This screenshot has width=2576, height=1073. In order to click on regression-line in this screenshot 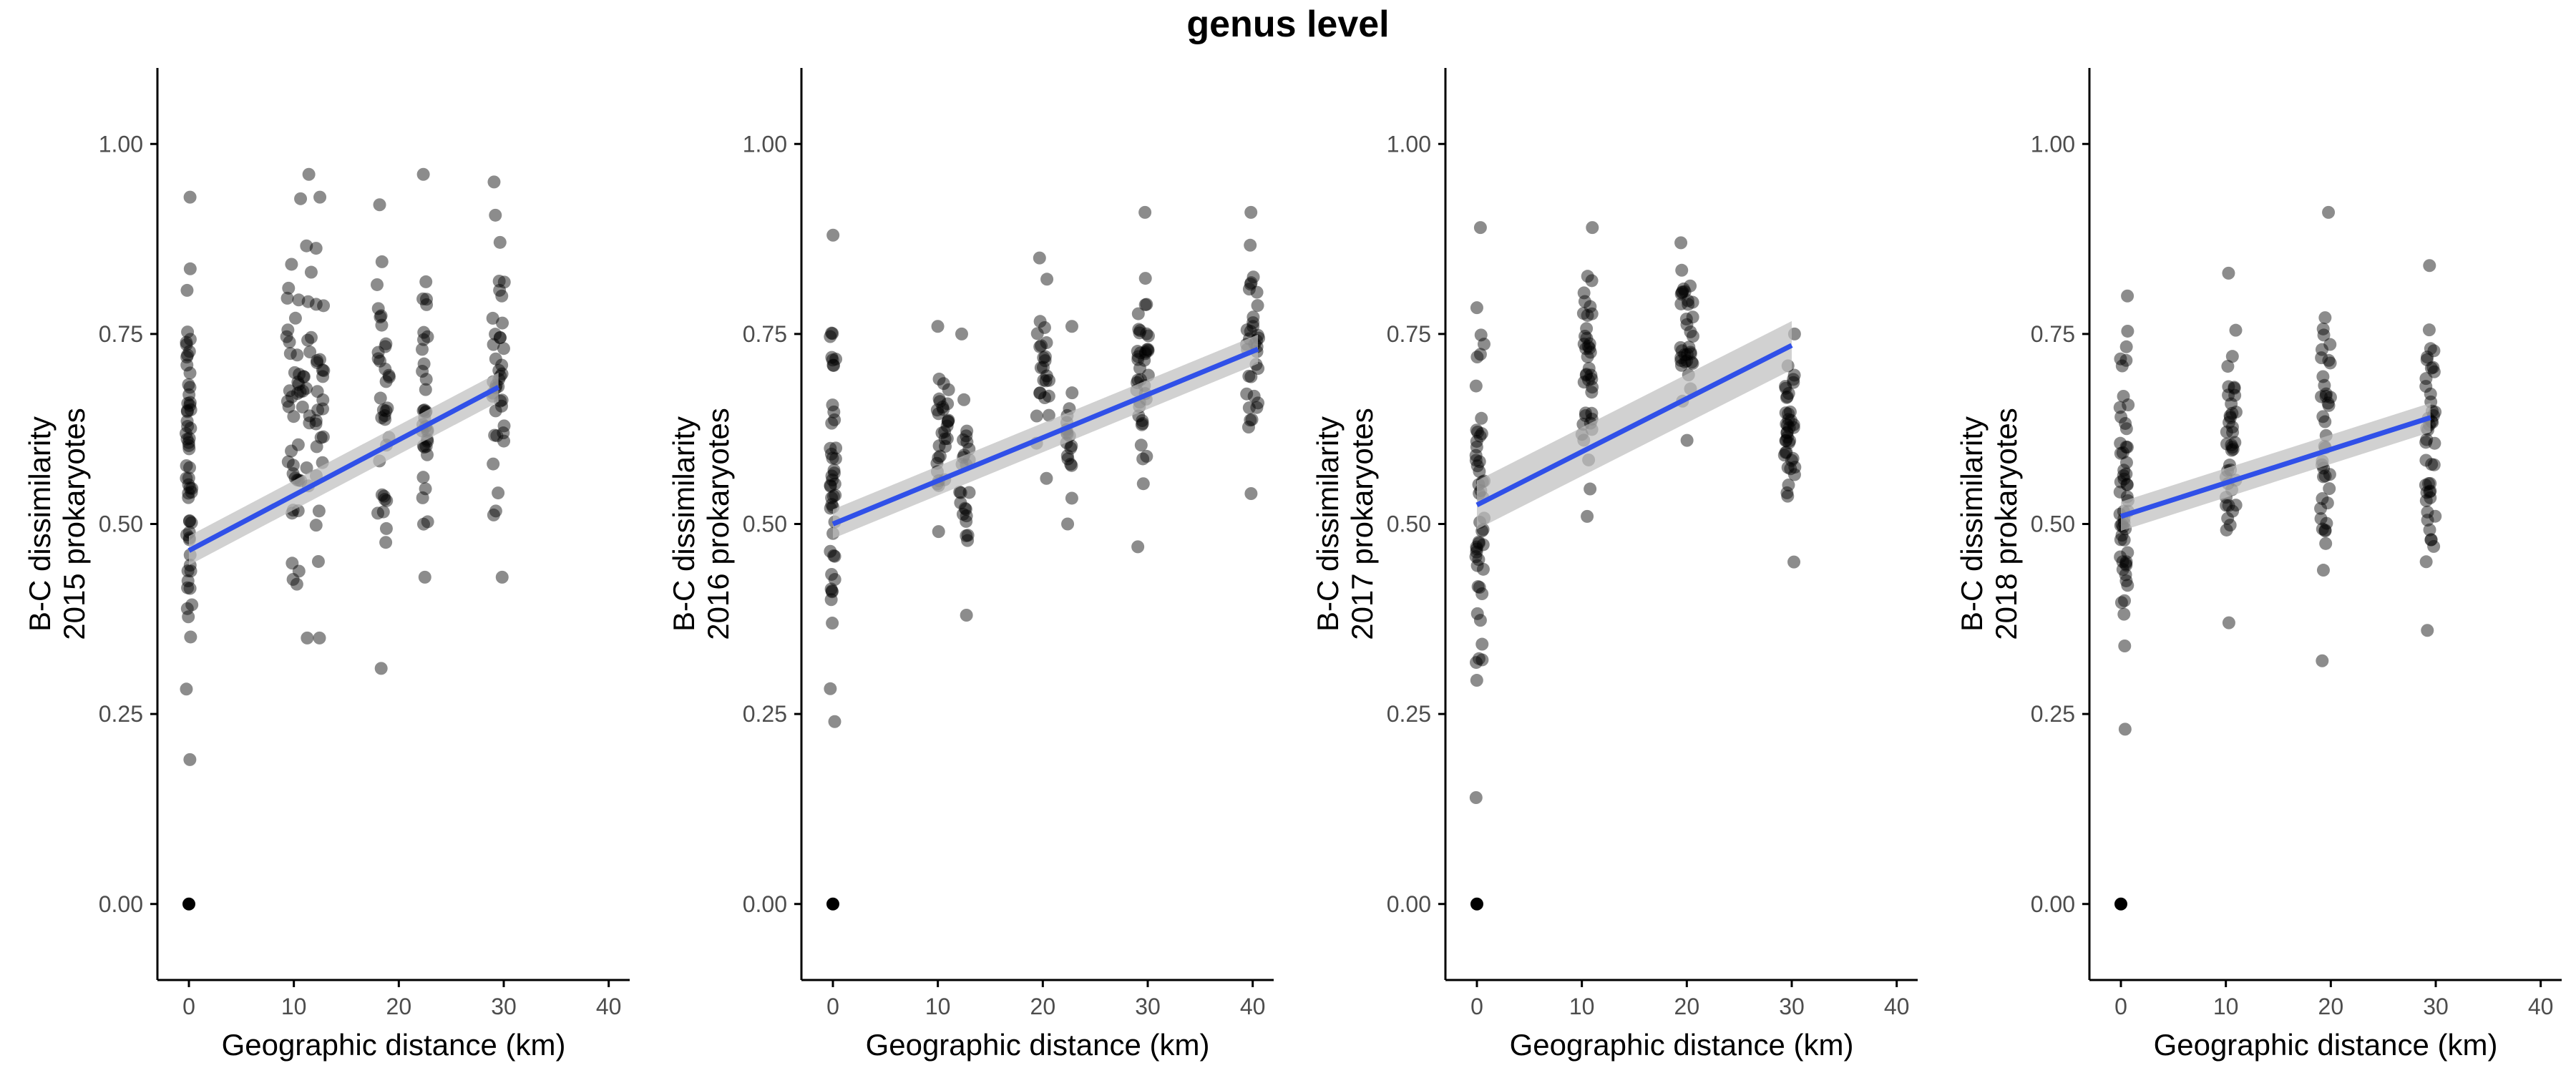, I will do `click(343, 469)`.